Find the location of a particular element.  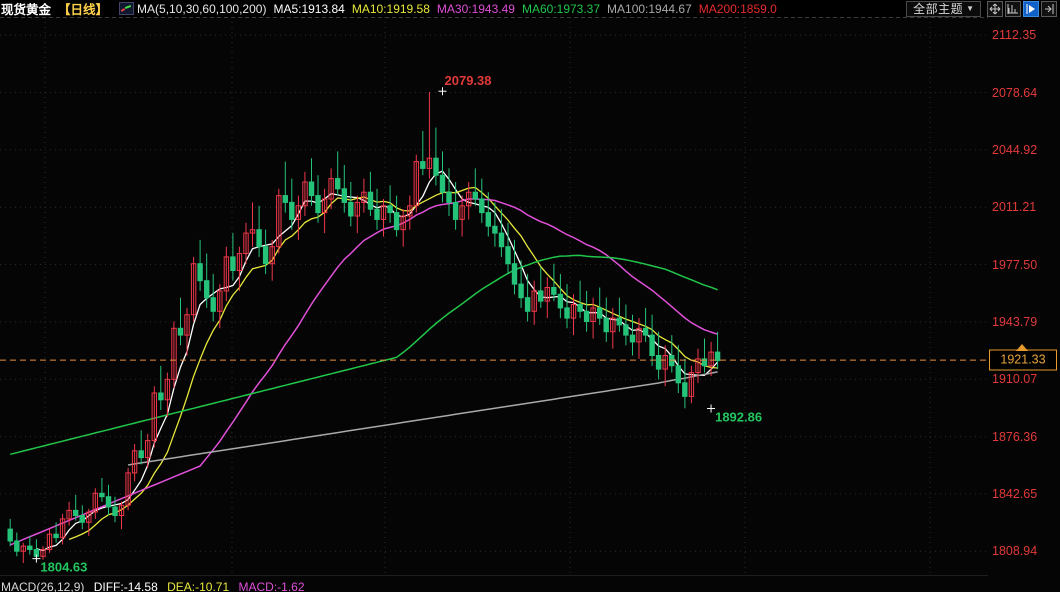

chevron-down-icon: ▼ is located at coordinates (970, 8).